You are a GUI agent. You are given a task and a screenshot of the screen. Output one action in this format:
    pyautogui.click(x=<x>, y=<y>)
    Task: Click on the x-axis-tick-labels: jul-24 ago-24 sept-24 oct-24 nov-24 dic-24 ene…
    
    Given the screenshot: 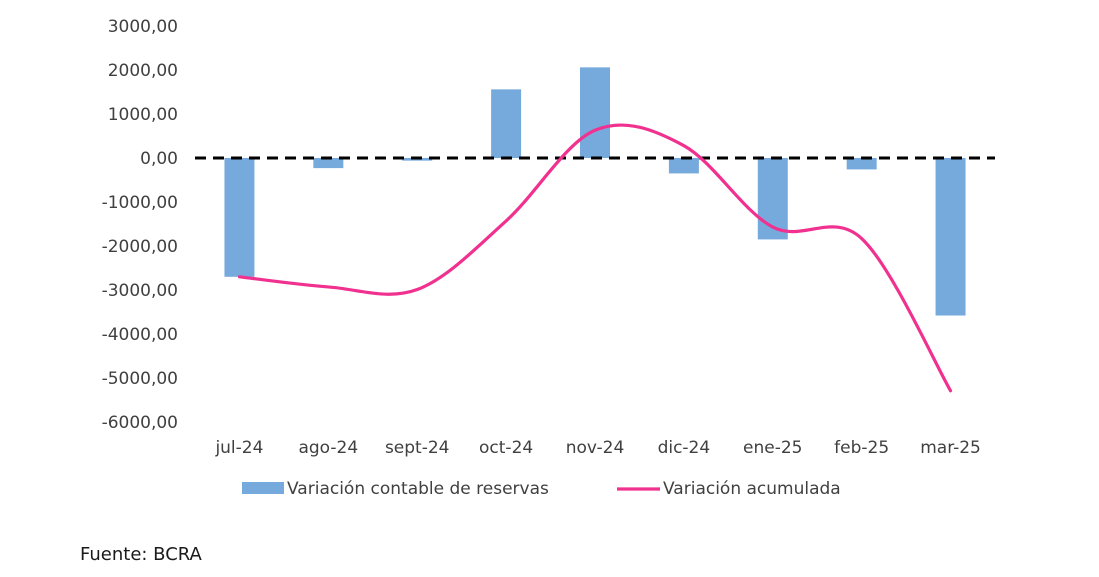 What is the action you would take?
    pyautogui.click(x=597, y=448)
    